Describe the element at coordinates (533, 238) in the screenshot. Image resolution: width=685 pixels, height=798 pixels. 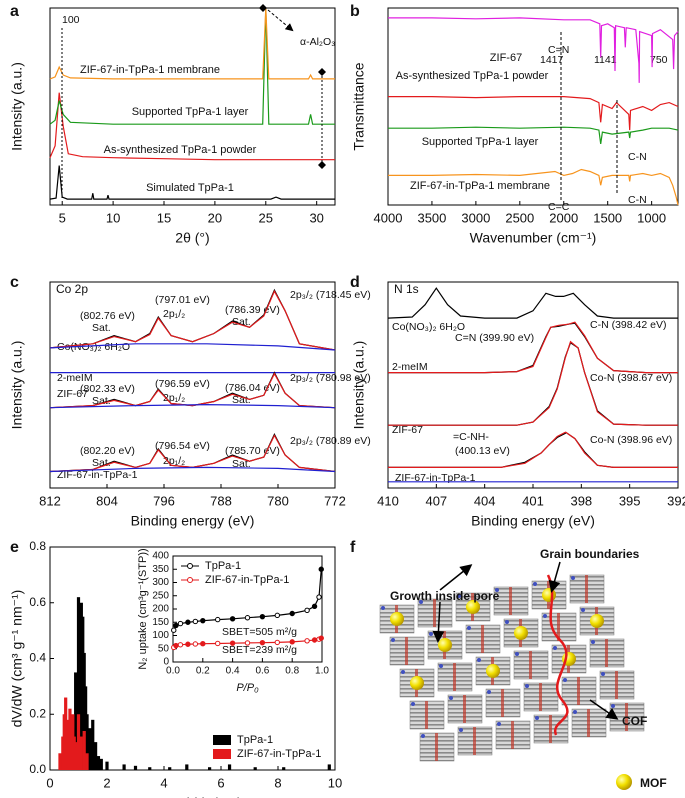
I see `x-axis-label: Wavenumber (cm⁻¹)` at that location.